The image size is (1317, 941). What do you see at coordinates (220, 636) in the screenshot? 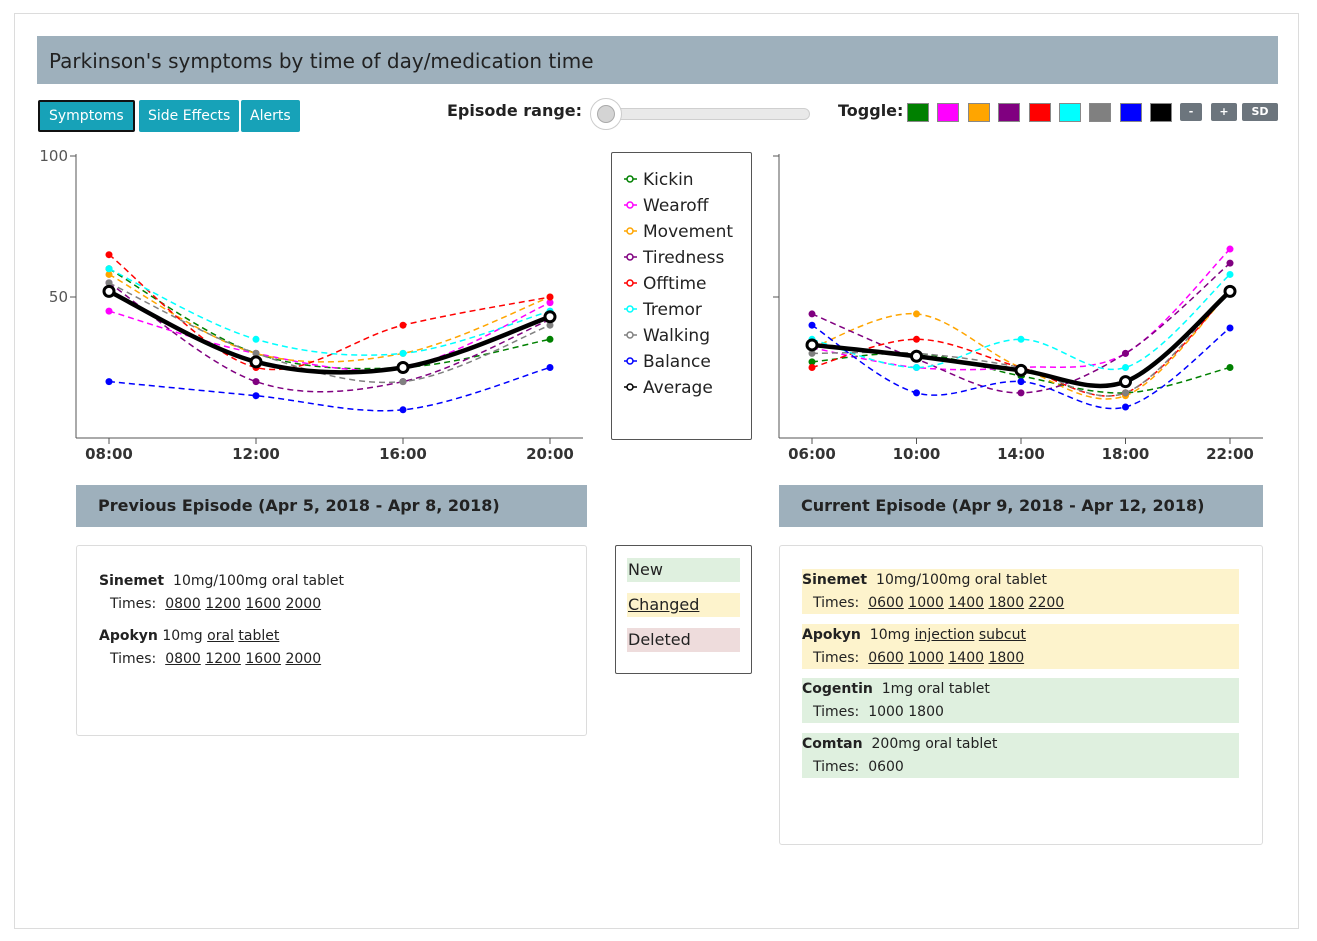
I see `med-route: oral` at bounding box center [220, 636].